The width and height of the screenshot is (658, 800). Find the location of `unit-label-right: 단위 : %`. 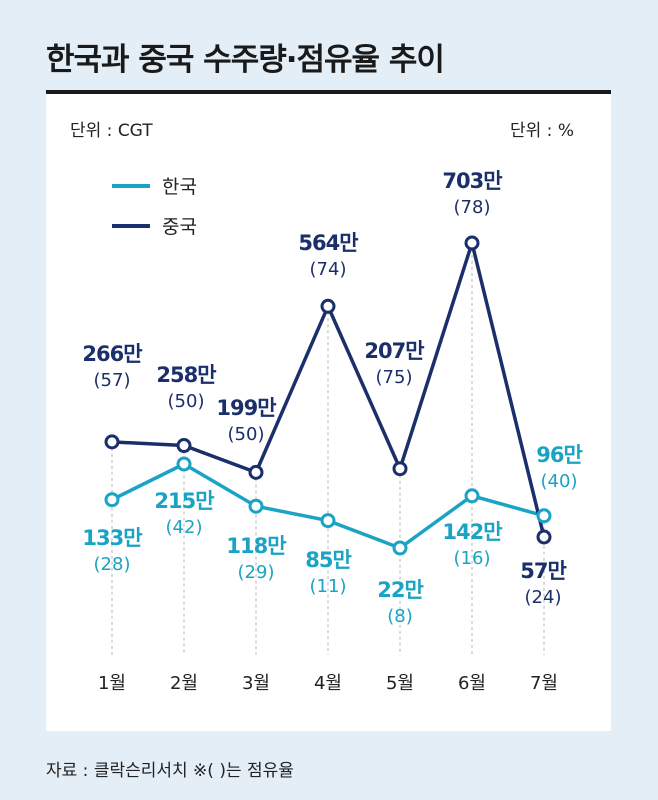

unit-label-right: 단위 : % is located at coordinates (542, 131).